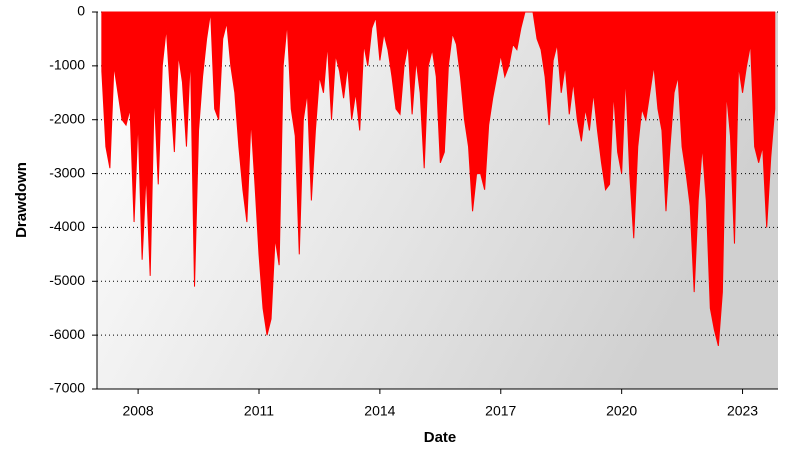 The image size is (812, 462). What do you see at coordinates (67, 388) in the screenshot?
I see `y-tick-label: -7000` at bounding box center [67, 388].